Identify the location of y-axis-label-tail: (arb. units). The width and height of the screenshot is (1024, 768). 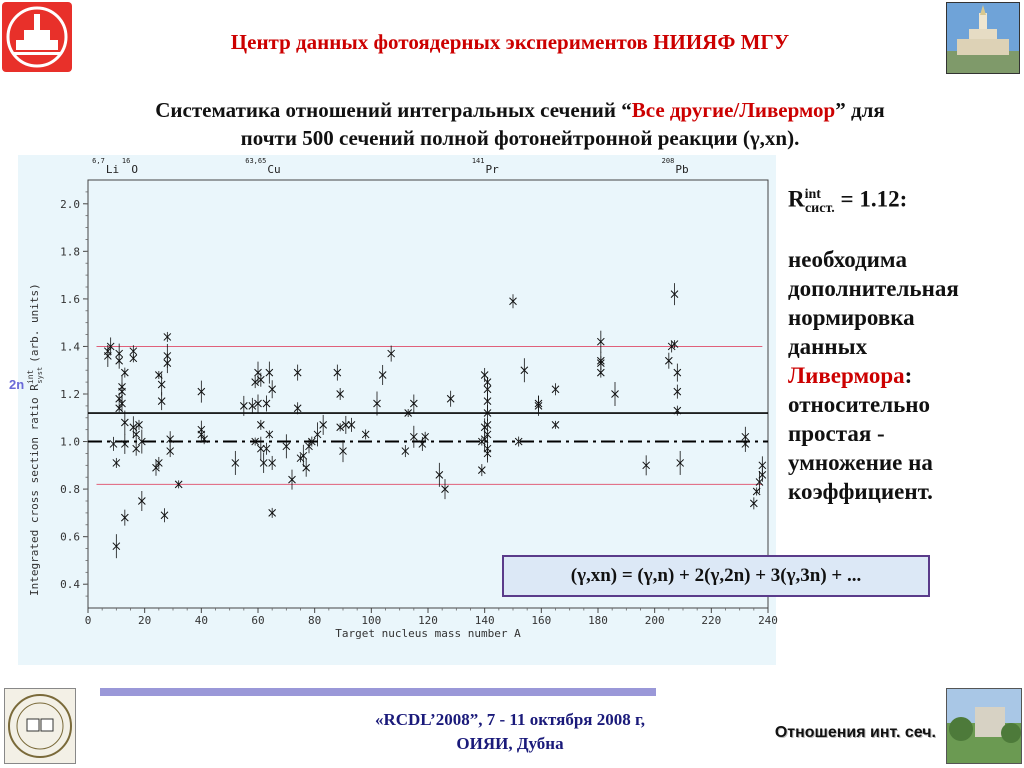
(34, 322).